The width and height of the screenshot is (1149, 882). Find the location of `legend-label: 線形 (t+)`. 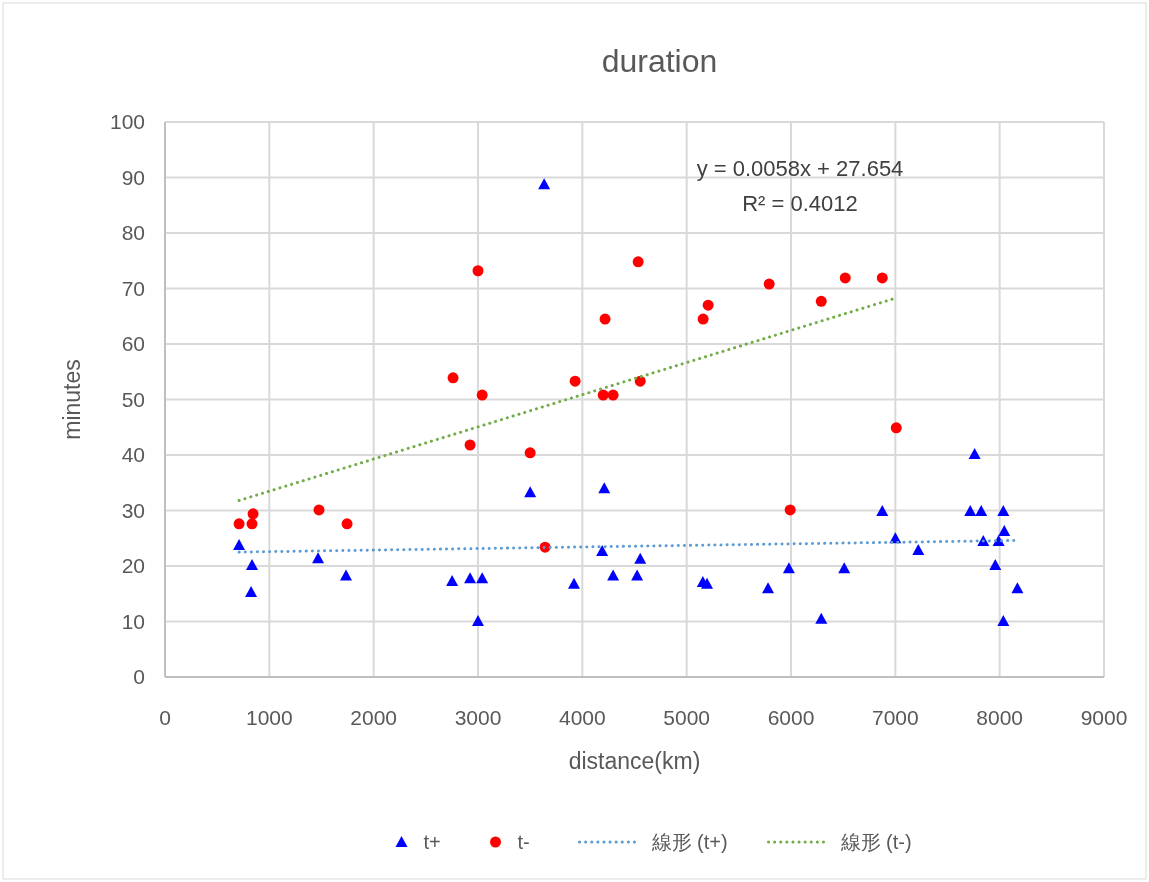

legend-label: 線形 (t+) is located at coordinates (689, 842).